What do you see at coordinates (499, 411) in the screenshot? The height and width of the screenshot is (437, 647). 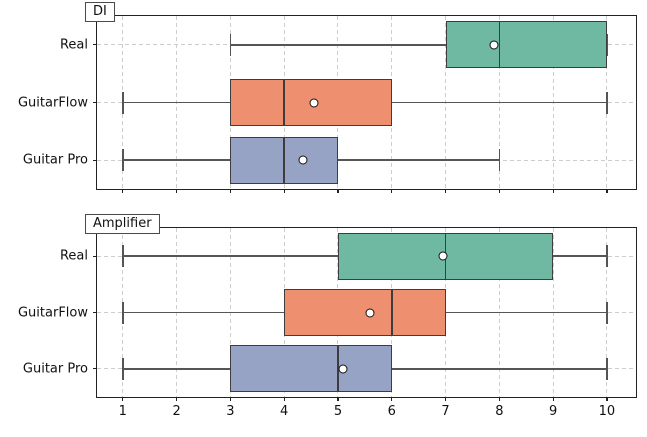 I see `x-tick-label: 8` at bounding box center [499, 411].